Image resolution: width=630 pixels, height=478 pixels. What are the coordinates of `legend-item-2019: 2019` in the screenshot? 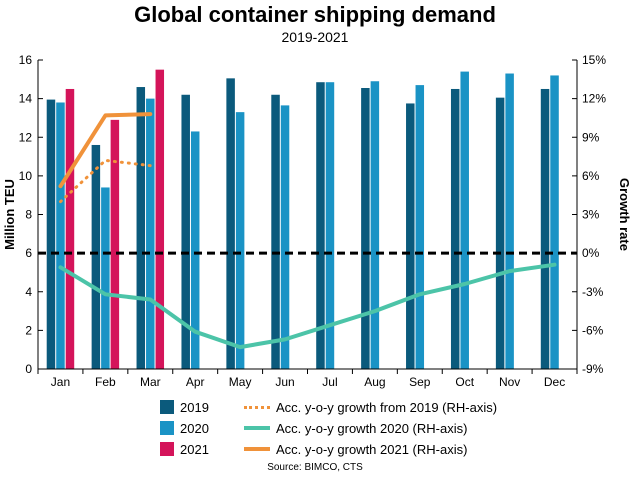 It's located at (184, 407).